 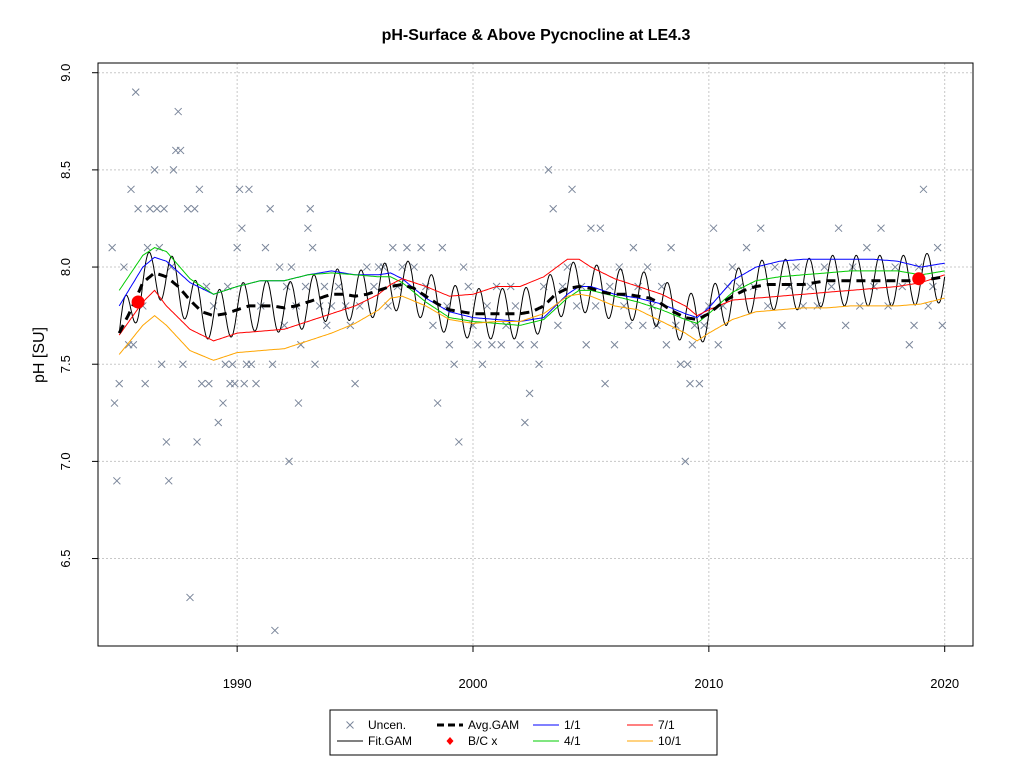 I want to click on legend-label: 10/1, so click(x=670, y=741).